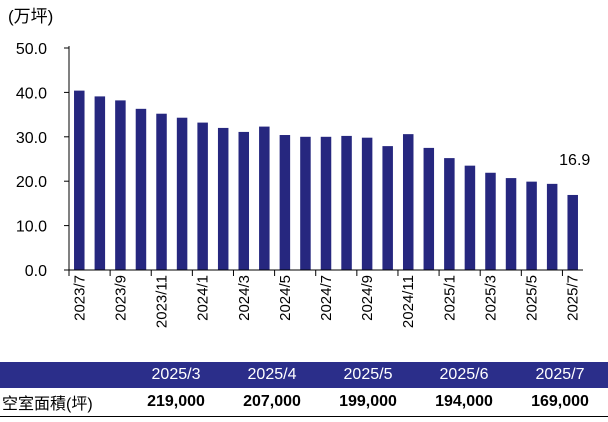  What do you see at coordinates (285, 298) in the screenshot?
I see `x-tick-label: 2024/5` at bounding box center [285, 298].